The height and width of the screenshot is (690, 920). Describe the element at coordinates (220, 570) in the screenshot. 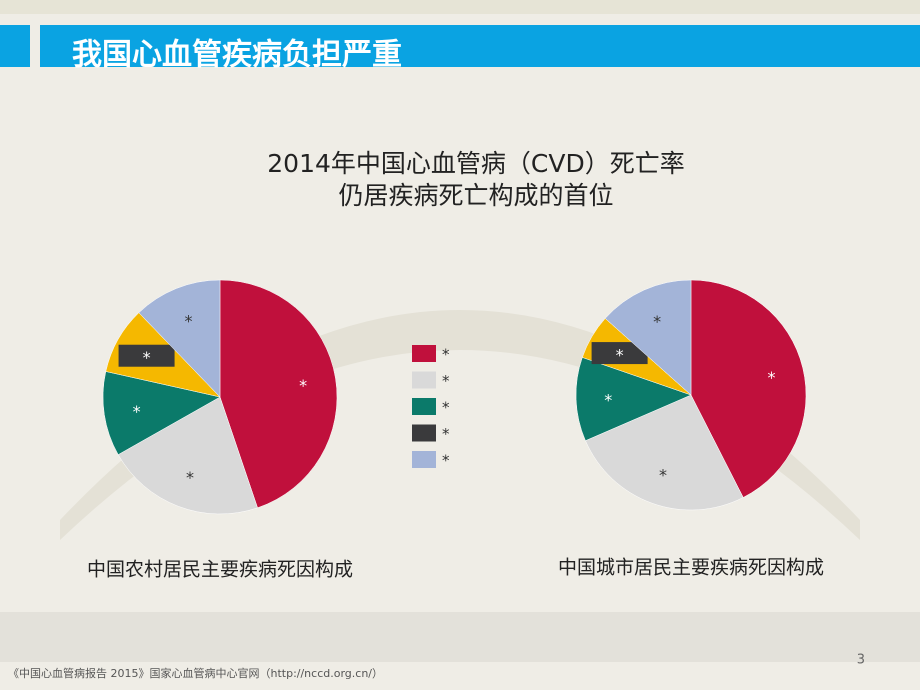

I see `pie-caption: 中国农村居民主要疾病死因构成` at that location.